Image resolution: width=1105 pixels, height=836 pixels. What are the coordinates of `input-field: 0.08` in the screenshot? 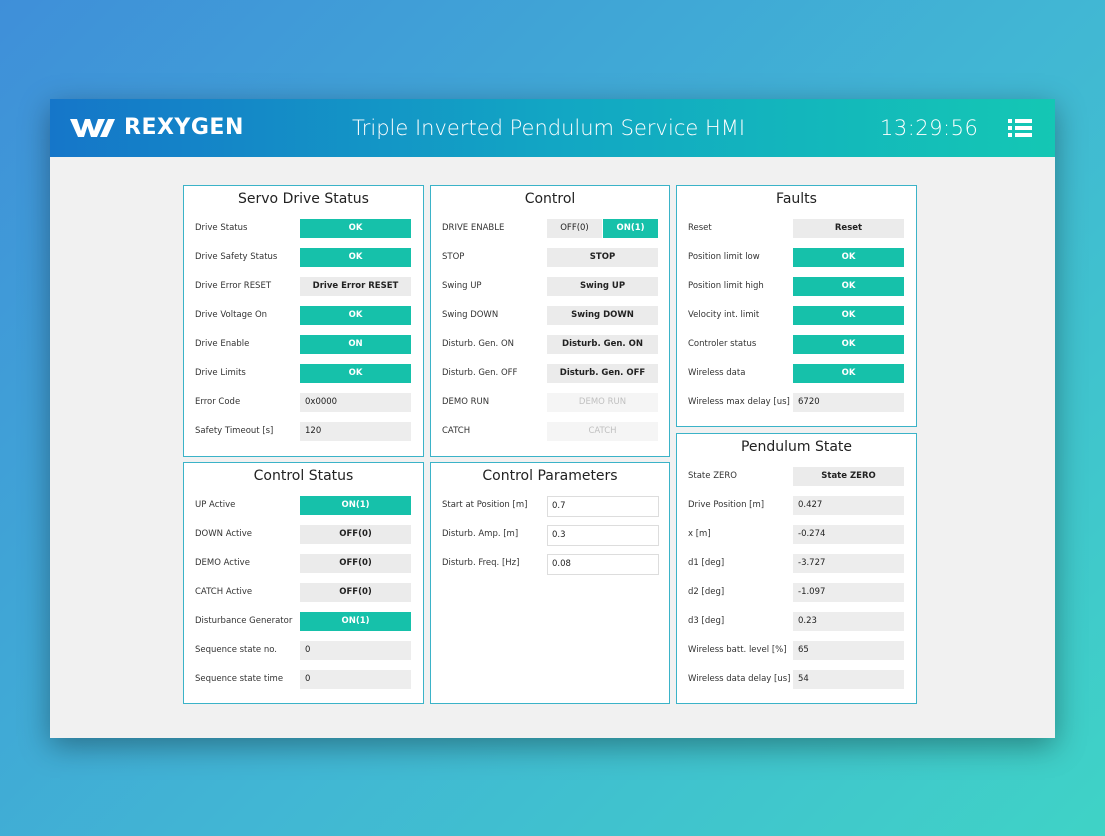 It's located at (603, 564).